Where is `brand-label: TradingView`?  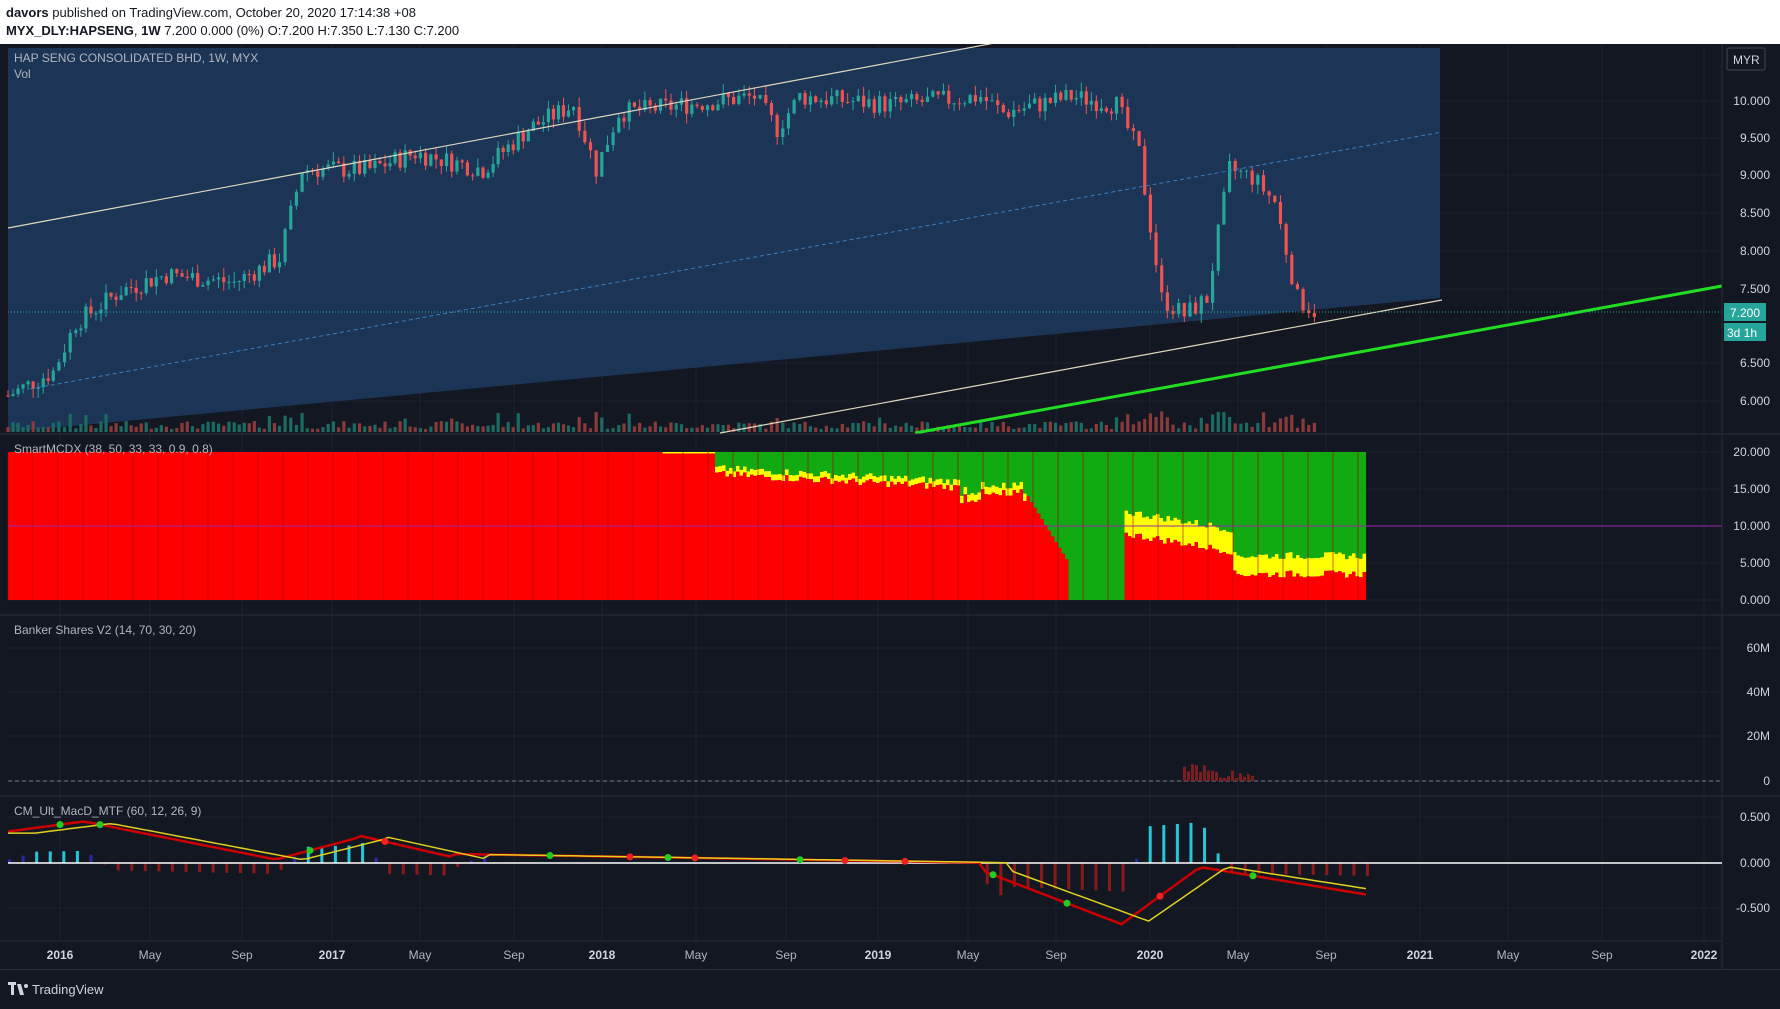 brand-label: TradingView is located at coordinates (68, 989).